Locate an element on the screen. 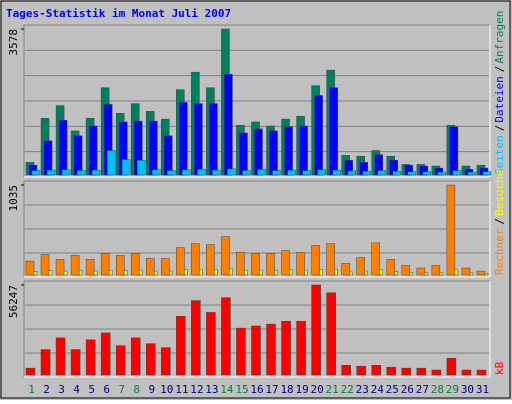 This screenshot has height=404, width=512. x-tick-label: 5 is located at coordinates (91, 389).